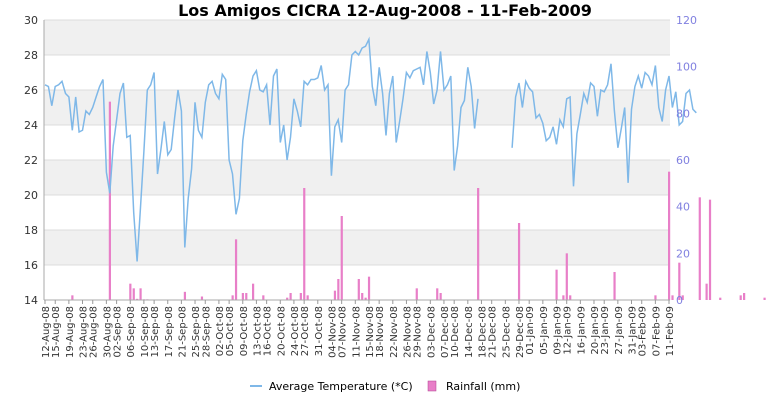  I want to click on y-right-tick-label: 80, so click(683, 113).